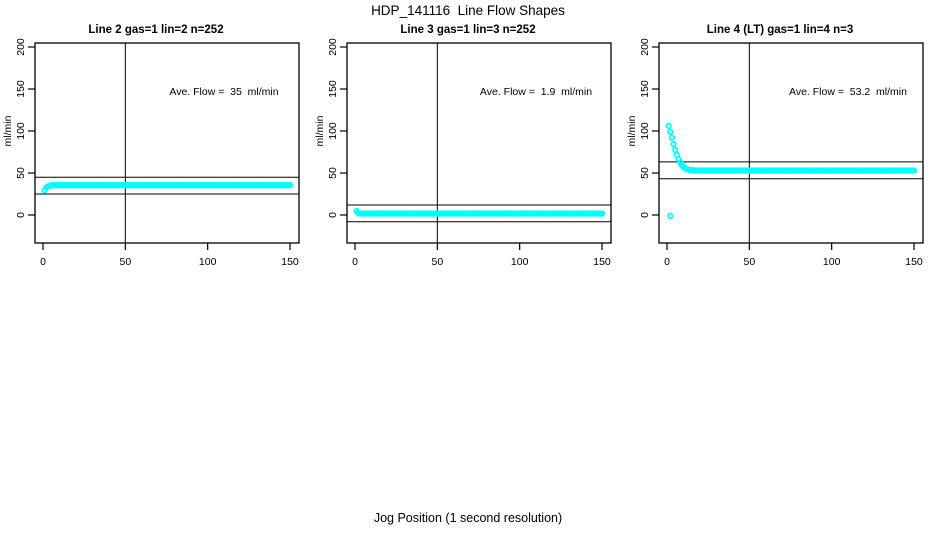 This screenshot has width=936, height=540. Describe the element at coordinates (468, 518) in the screenshot. I see `x-axis-label: Jog Position (1 second resolution)` at that location.